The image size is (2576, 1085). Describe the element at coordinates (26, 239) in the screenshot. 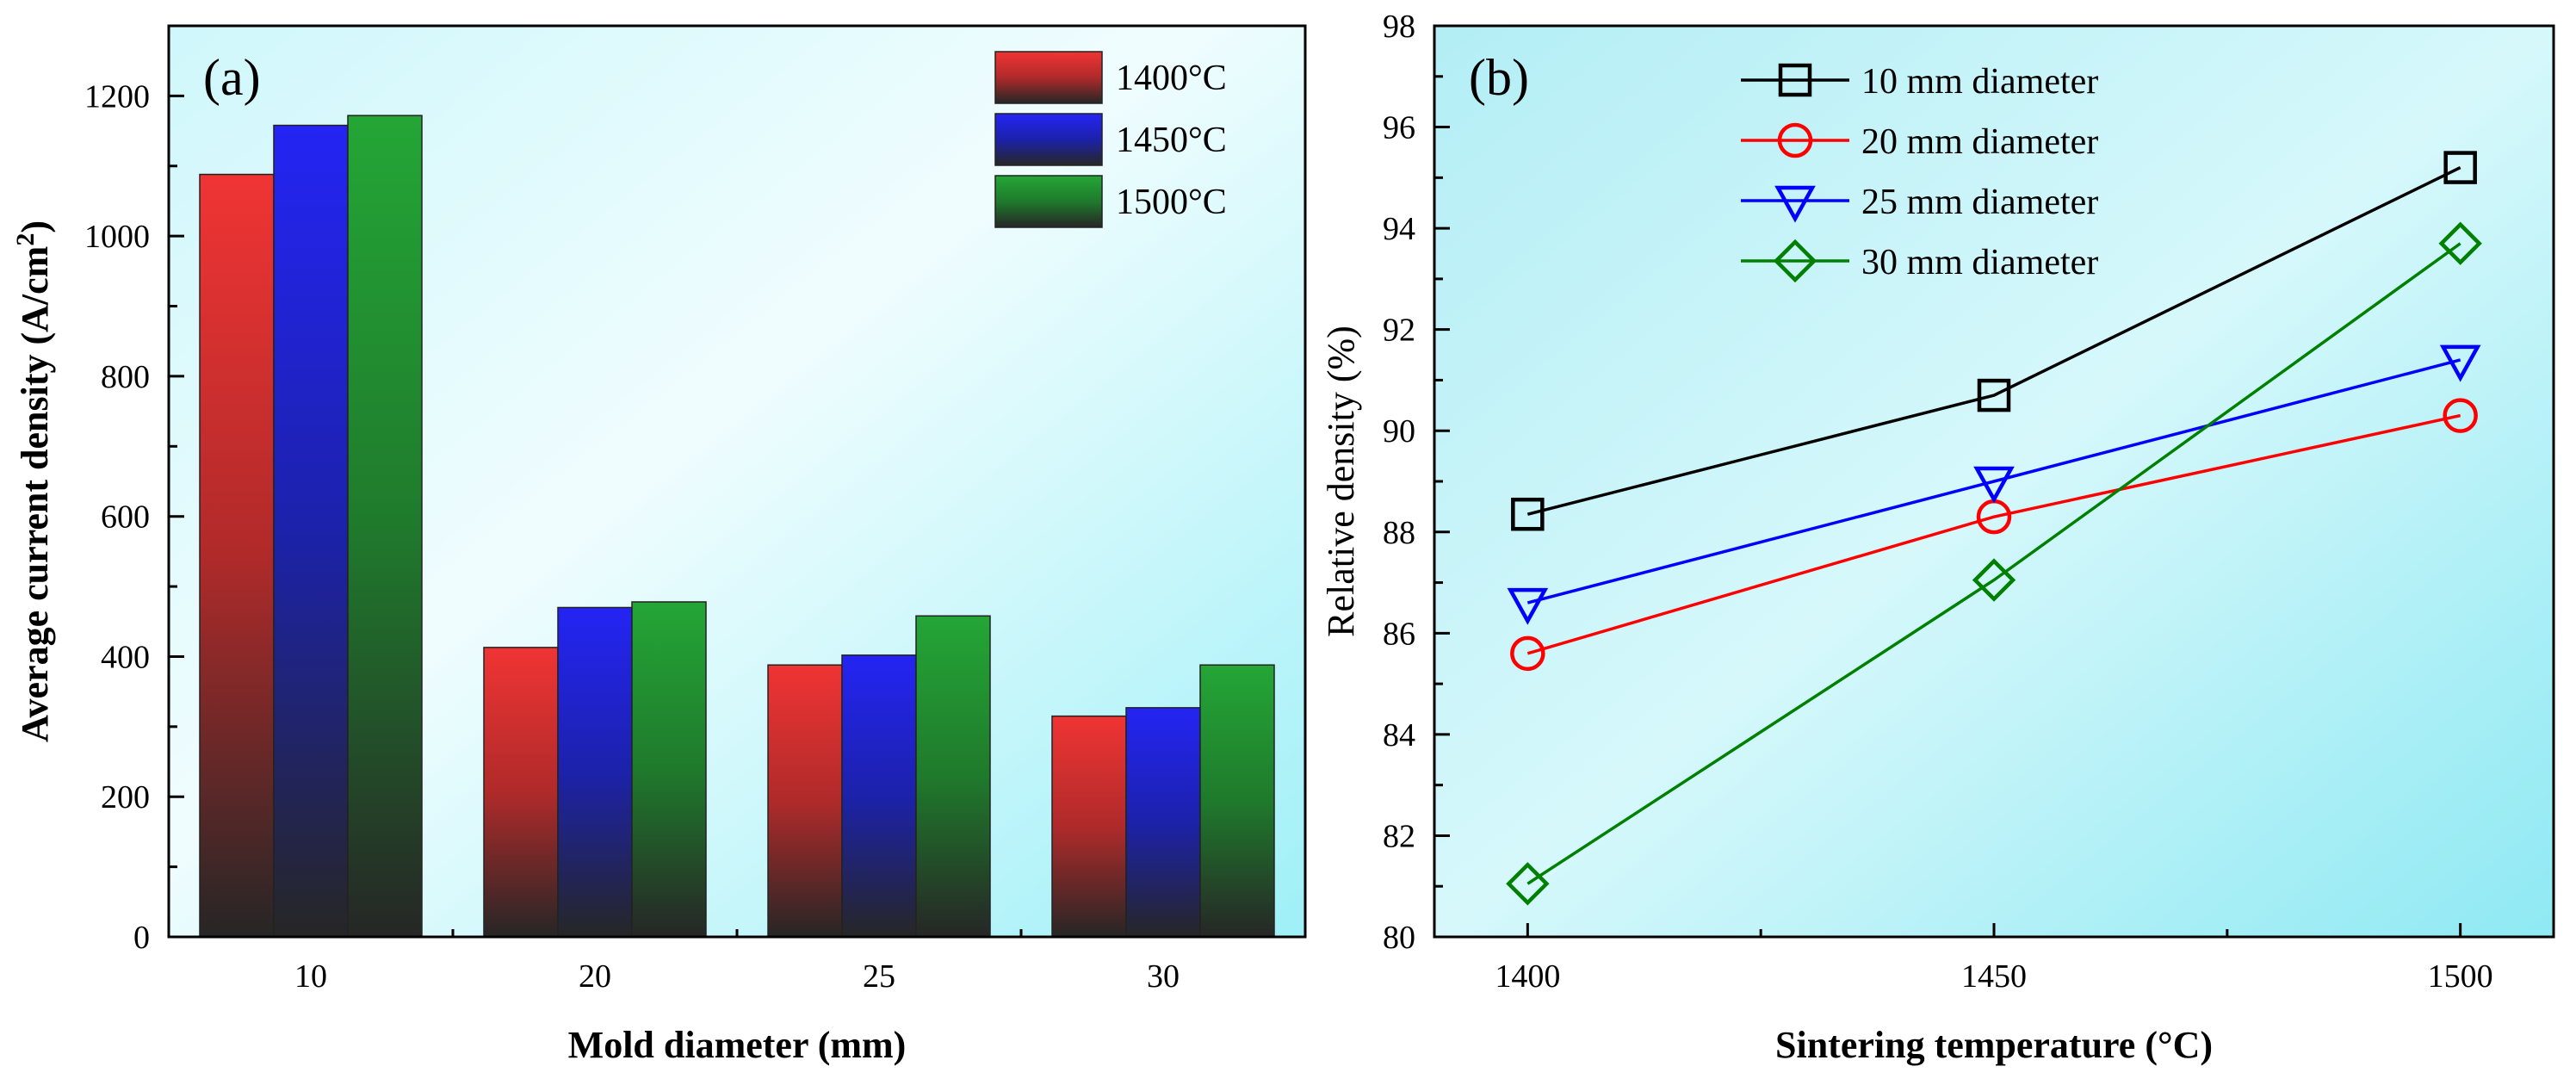

I see `panel-a-y-axis-title-superscript: 2` at that location.